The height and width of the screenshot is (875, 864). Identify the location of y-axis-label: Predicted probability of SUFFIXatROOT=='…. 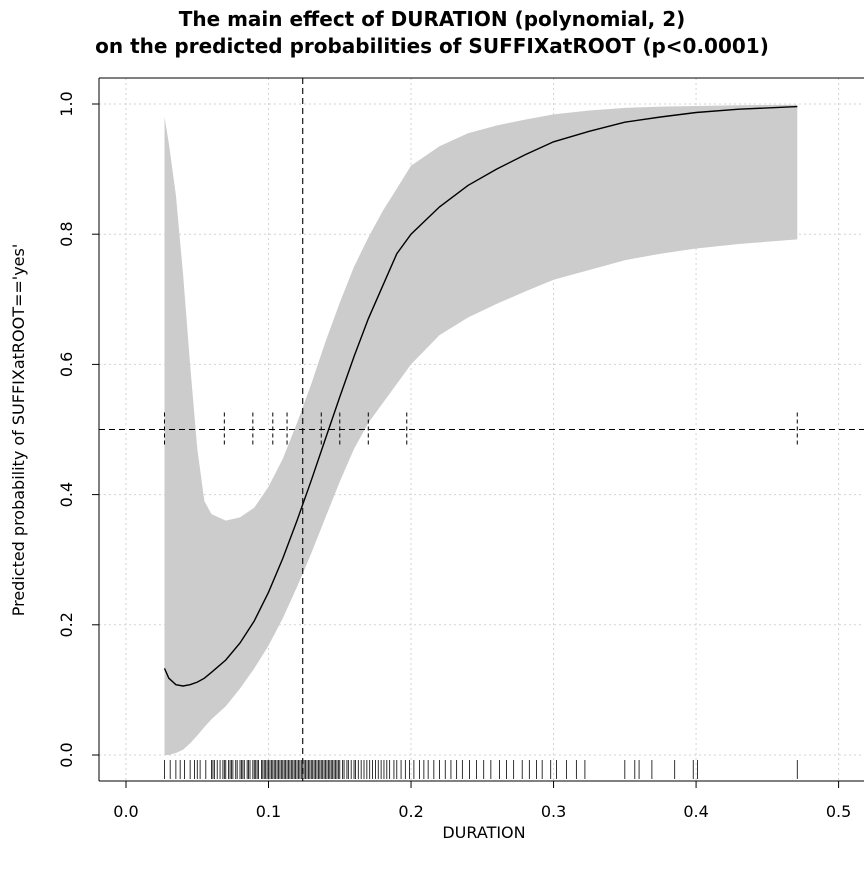
(18, 430).